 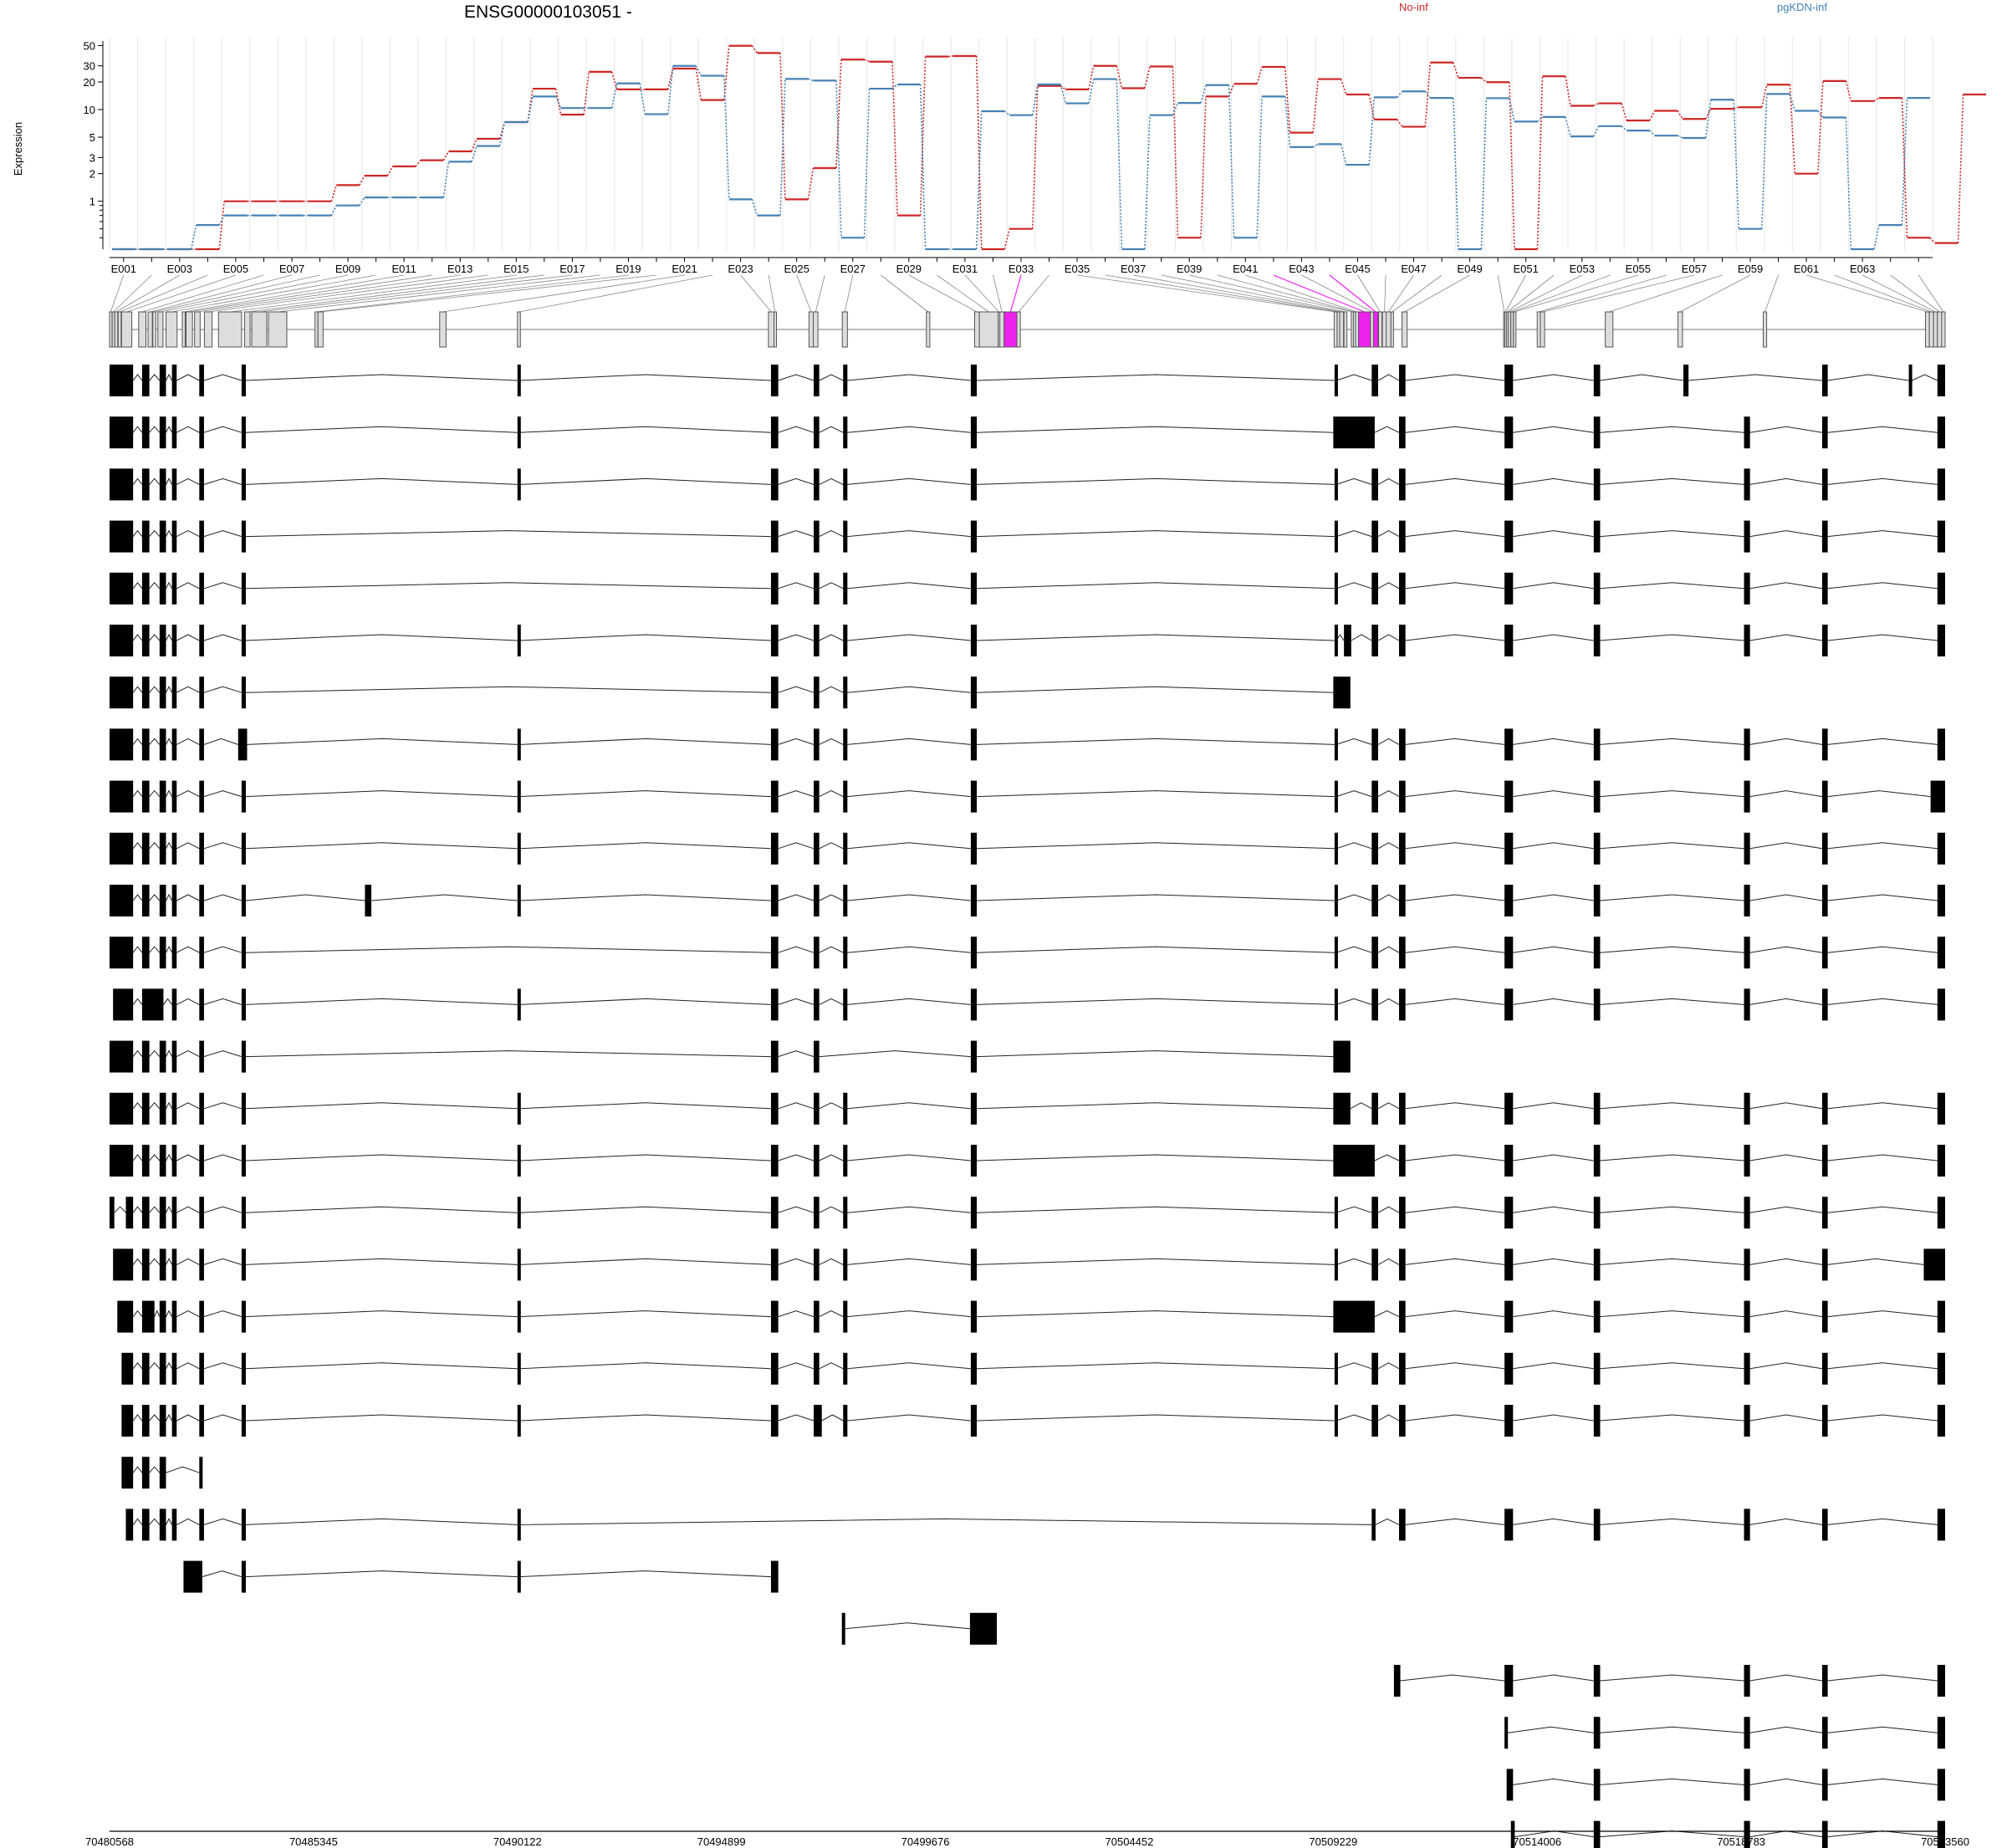 I want to click on exon-tick-label: E059, so click(x=1751, y=269).